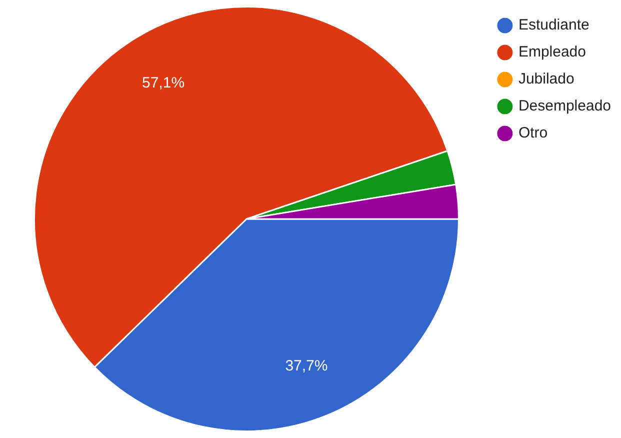 This screenshot has width=621, height=438. What do you see at coordinates (554, 25) in the screenshot?
I see `legend-label: Estudiante` at bounding box center [554, 25].